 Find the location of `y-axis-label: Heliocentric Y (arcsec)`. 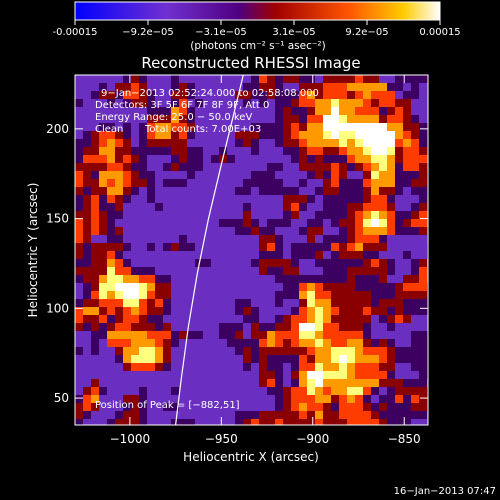

y-axis-label: Heliocentric Y (arcsec) is located at coordinates (33, 250).